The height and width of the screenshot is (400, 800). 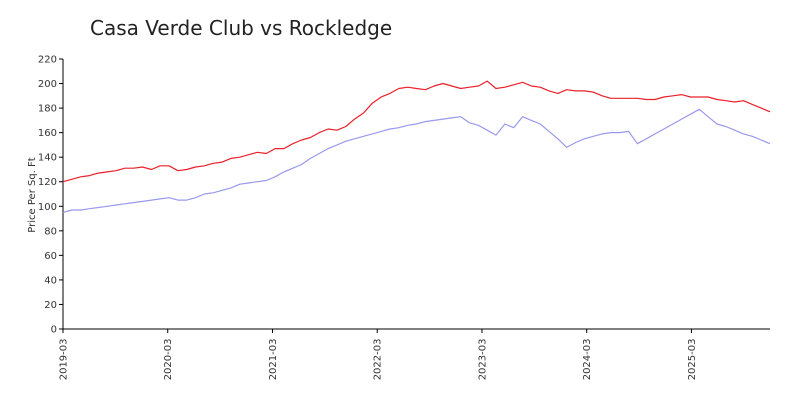 What do you see at coordinates (64, 360) in the screenshot?
I see `x-tick-label: 2019-03` at bounding box center [64, 360].